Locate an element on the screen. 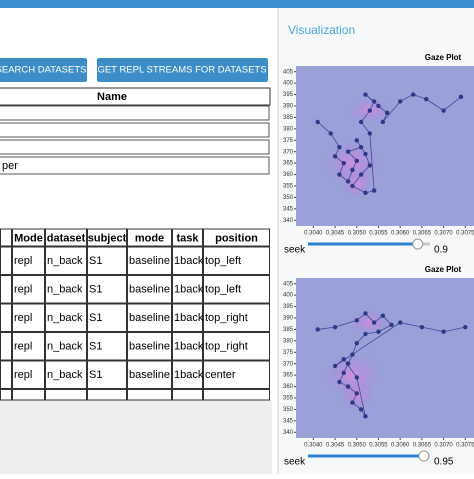 The height and width of the screenshot is (479, 474). y-tick-label: 395 is located at coordinates (288, 307).